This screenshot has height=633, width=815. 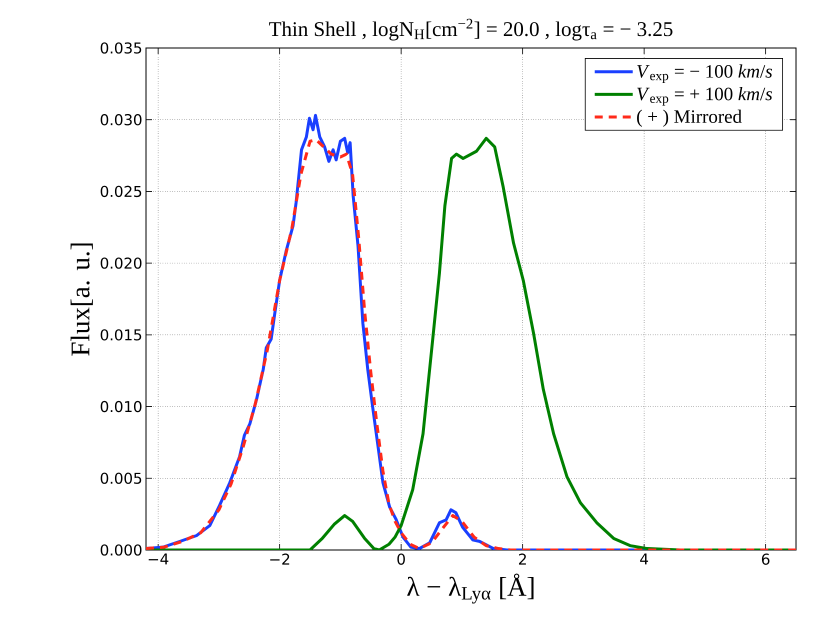 What do you see at coordinates (121, 263) in the screenshot?
I see `y-tick-label: 0.020` at bounding box center [121, 263].